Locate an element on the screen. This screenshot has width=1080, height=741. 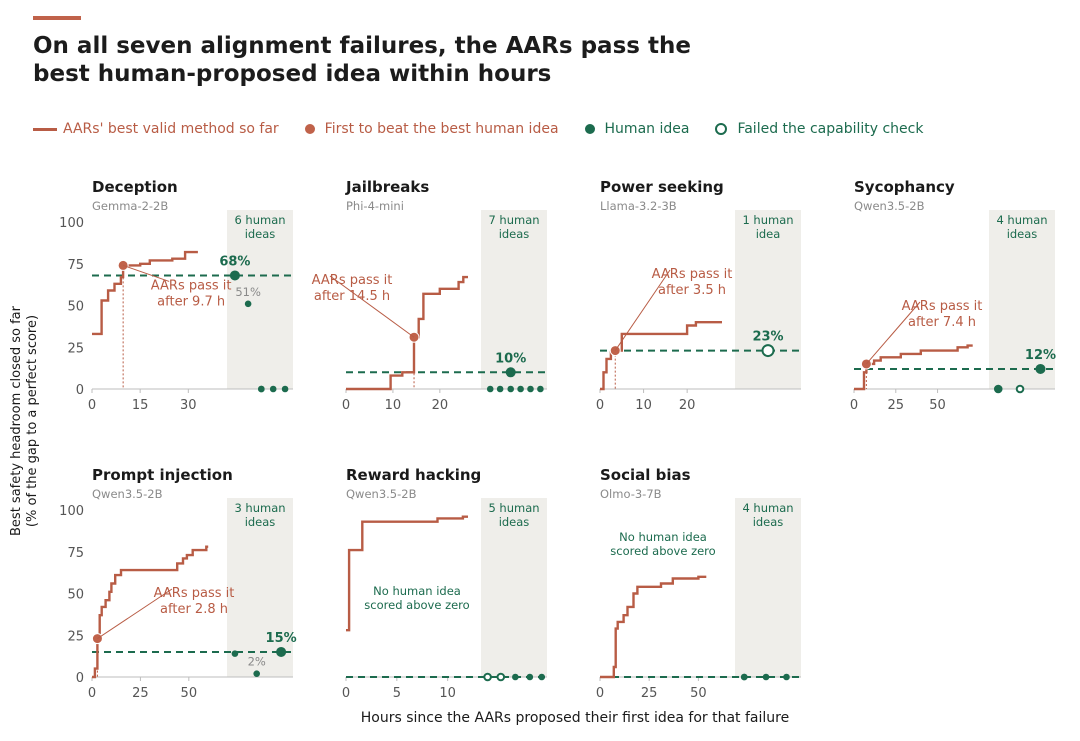
legend-label-first-beat: First to beat the best human idea is located at coordinates (441, 129).